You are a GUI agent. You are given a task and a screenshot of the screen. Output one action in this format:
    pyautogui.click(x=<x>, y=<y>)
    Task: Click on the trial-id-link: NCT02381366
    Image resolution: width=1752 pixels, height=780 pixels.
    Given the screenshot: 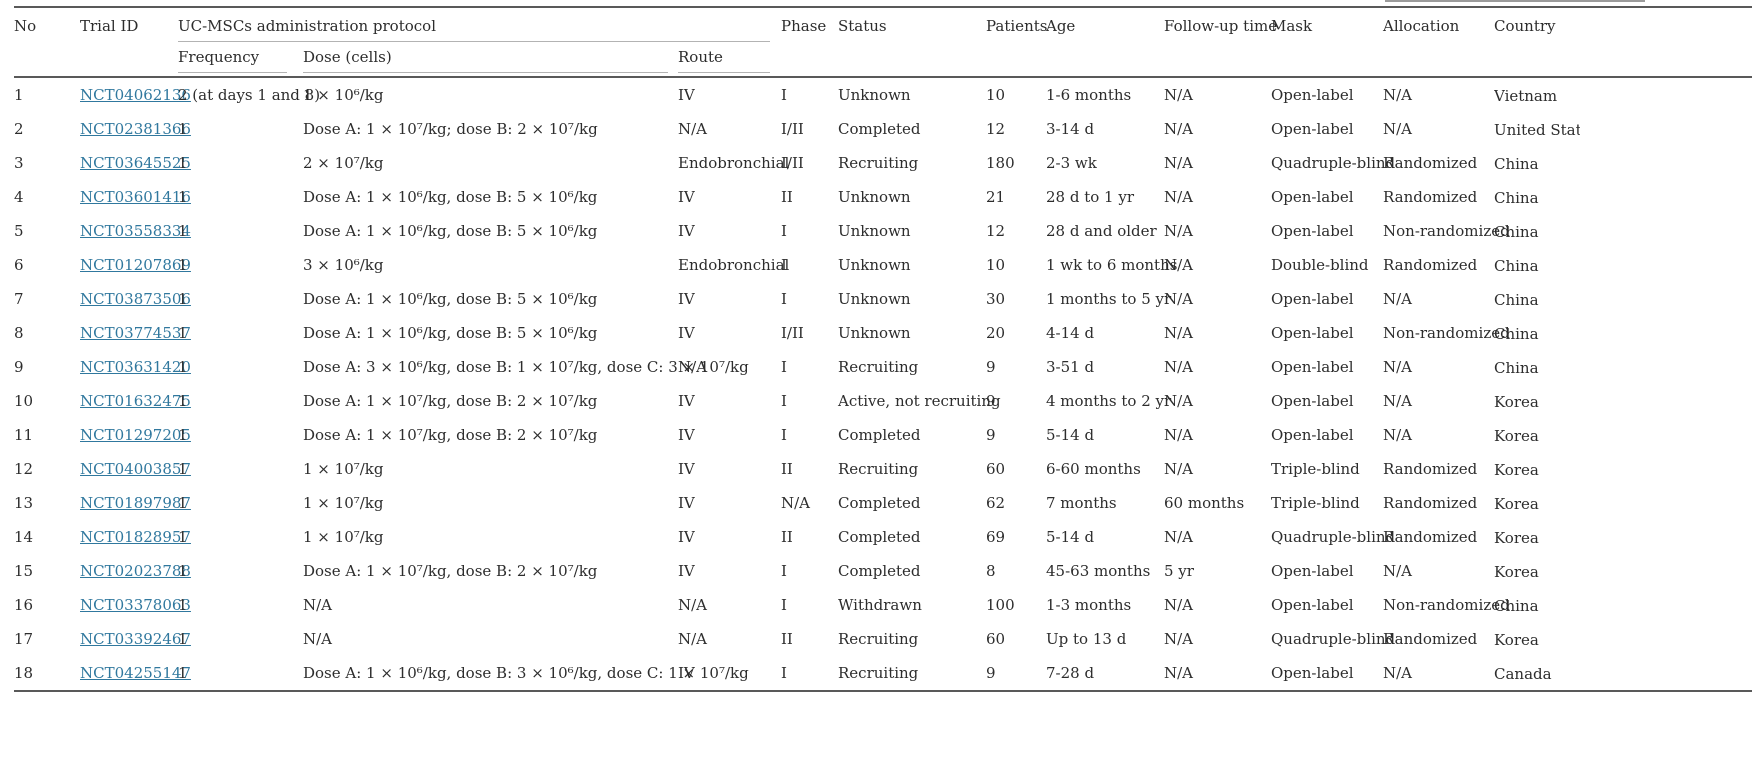 What is the action you would take?
    pyautogui.click(x=135, y=129)
    